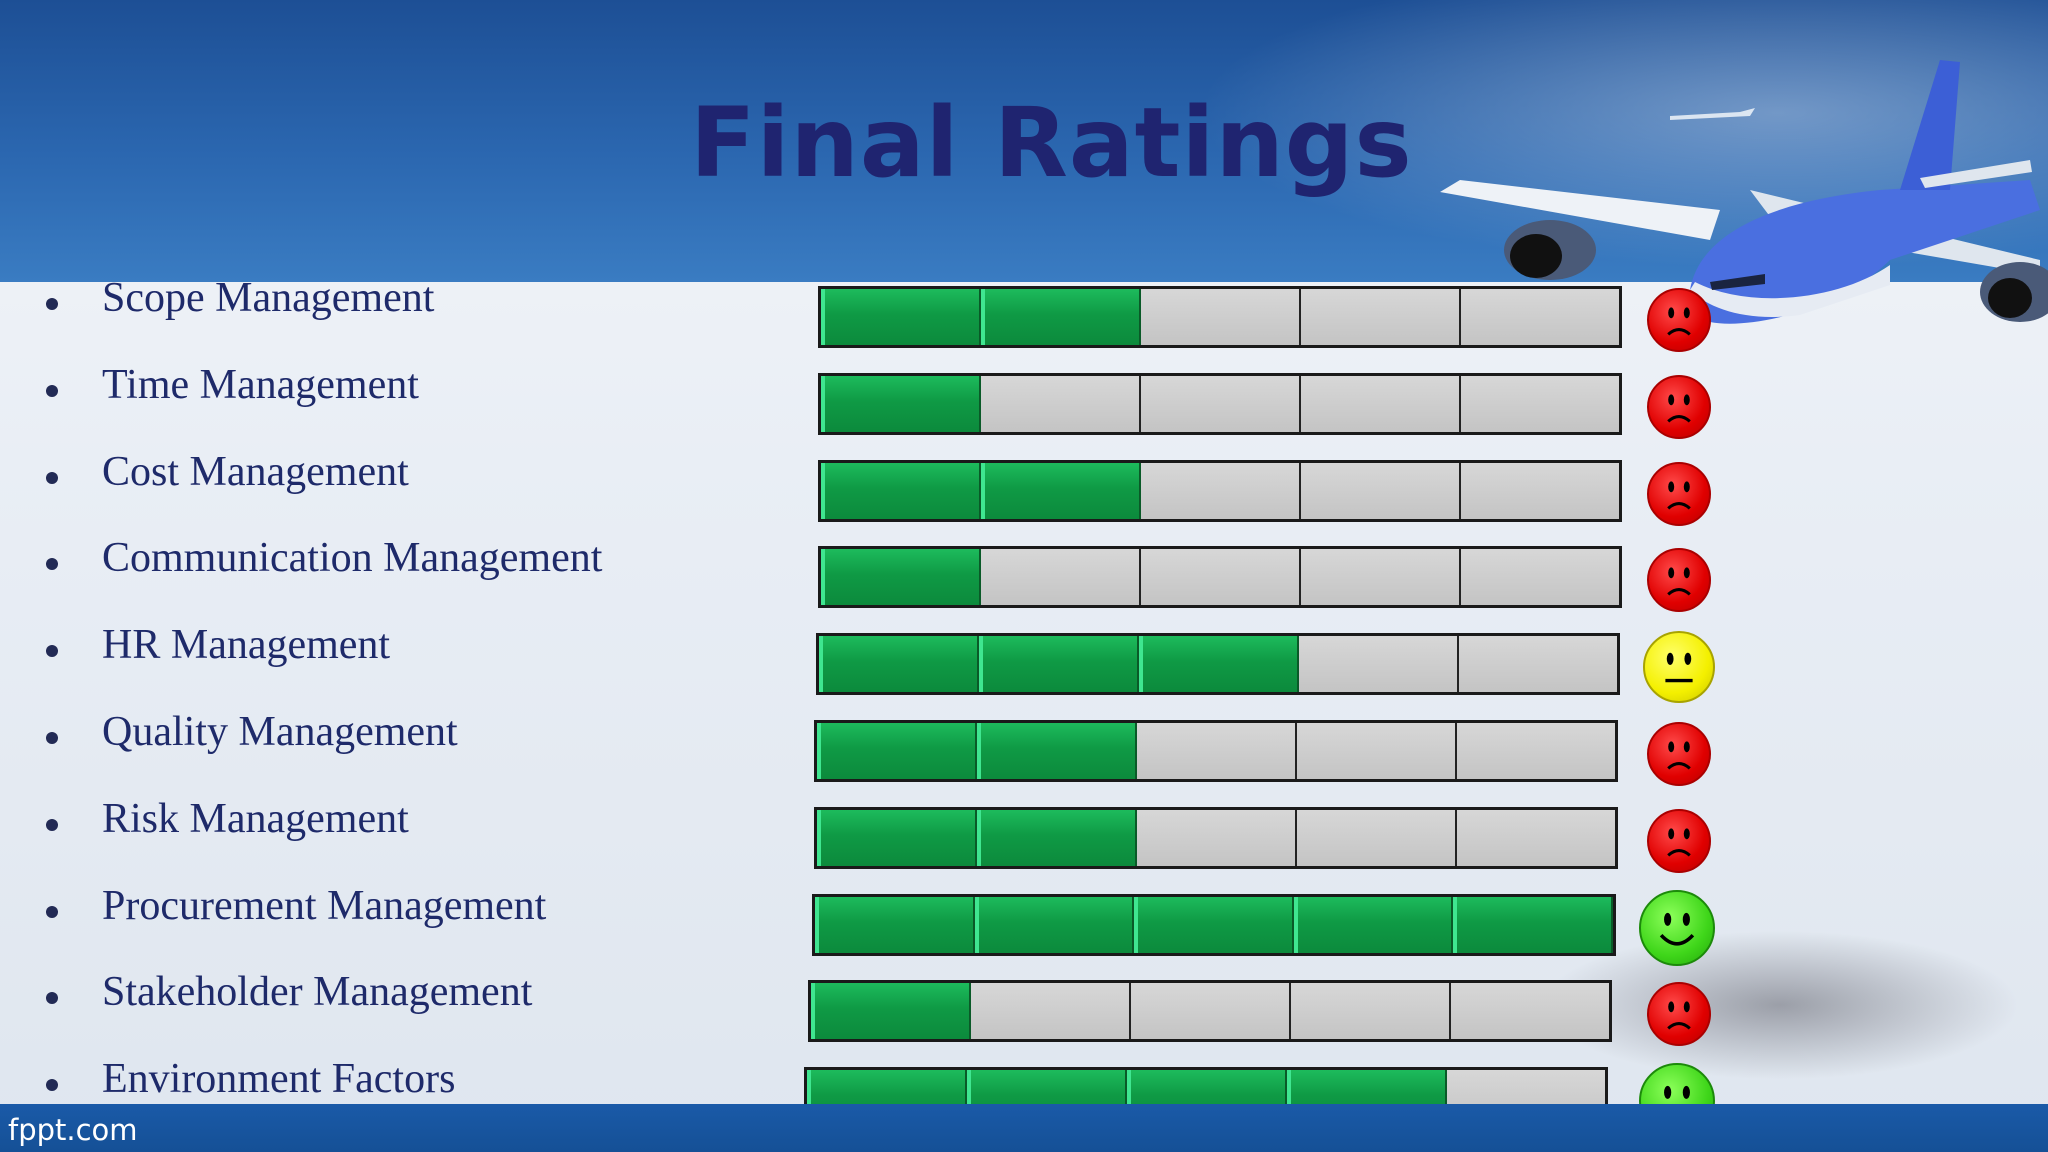  What do you see at coordinates (255, 471) in the screenshot?
I see `rating-label: Cost Management` at bounding box center [255, 471].